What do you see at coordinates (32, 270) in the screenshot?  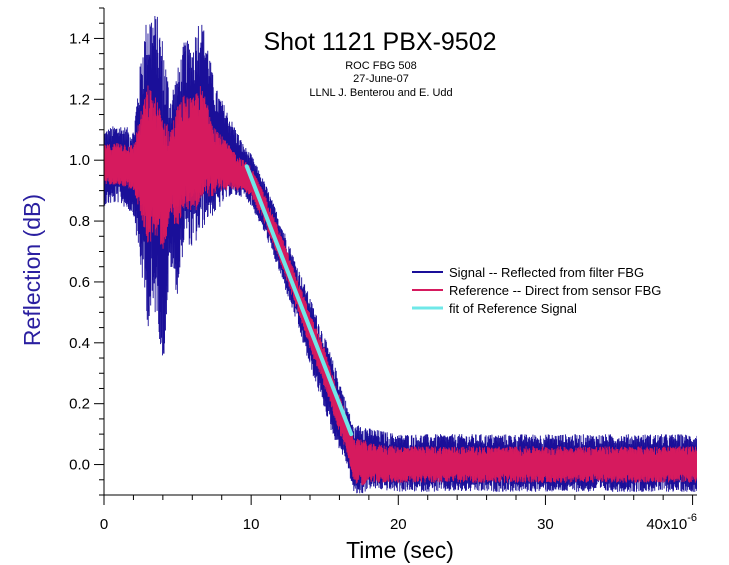 I see `y-axis-label: Reflection (dB)` at bounding box center [32, 270].